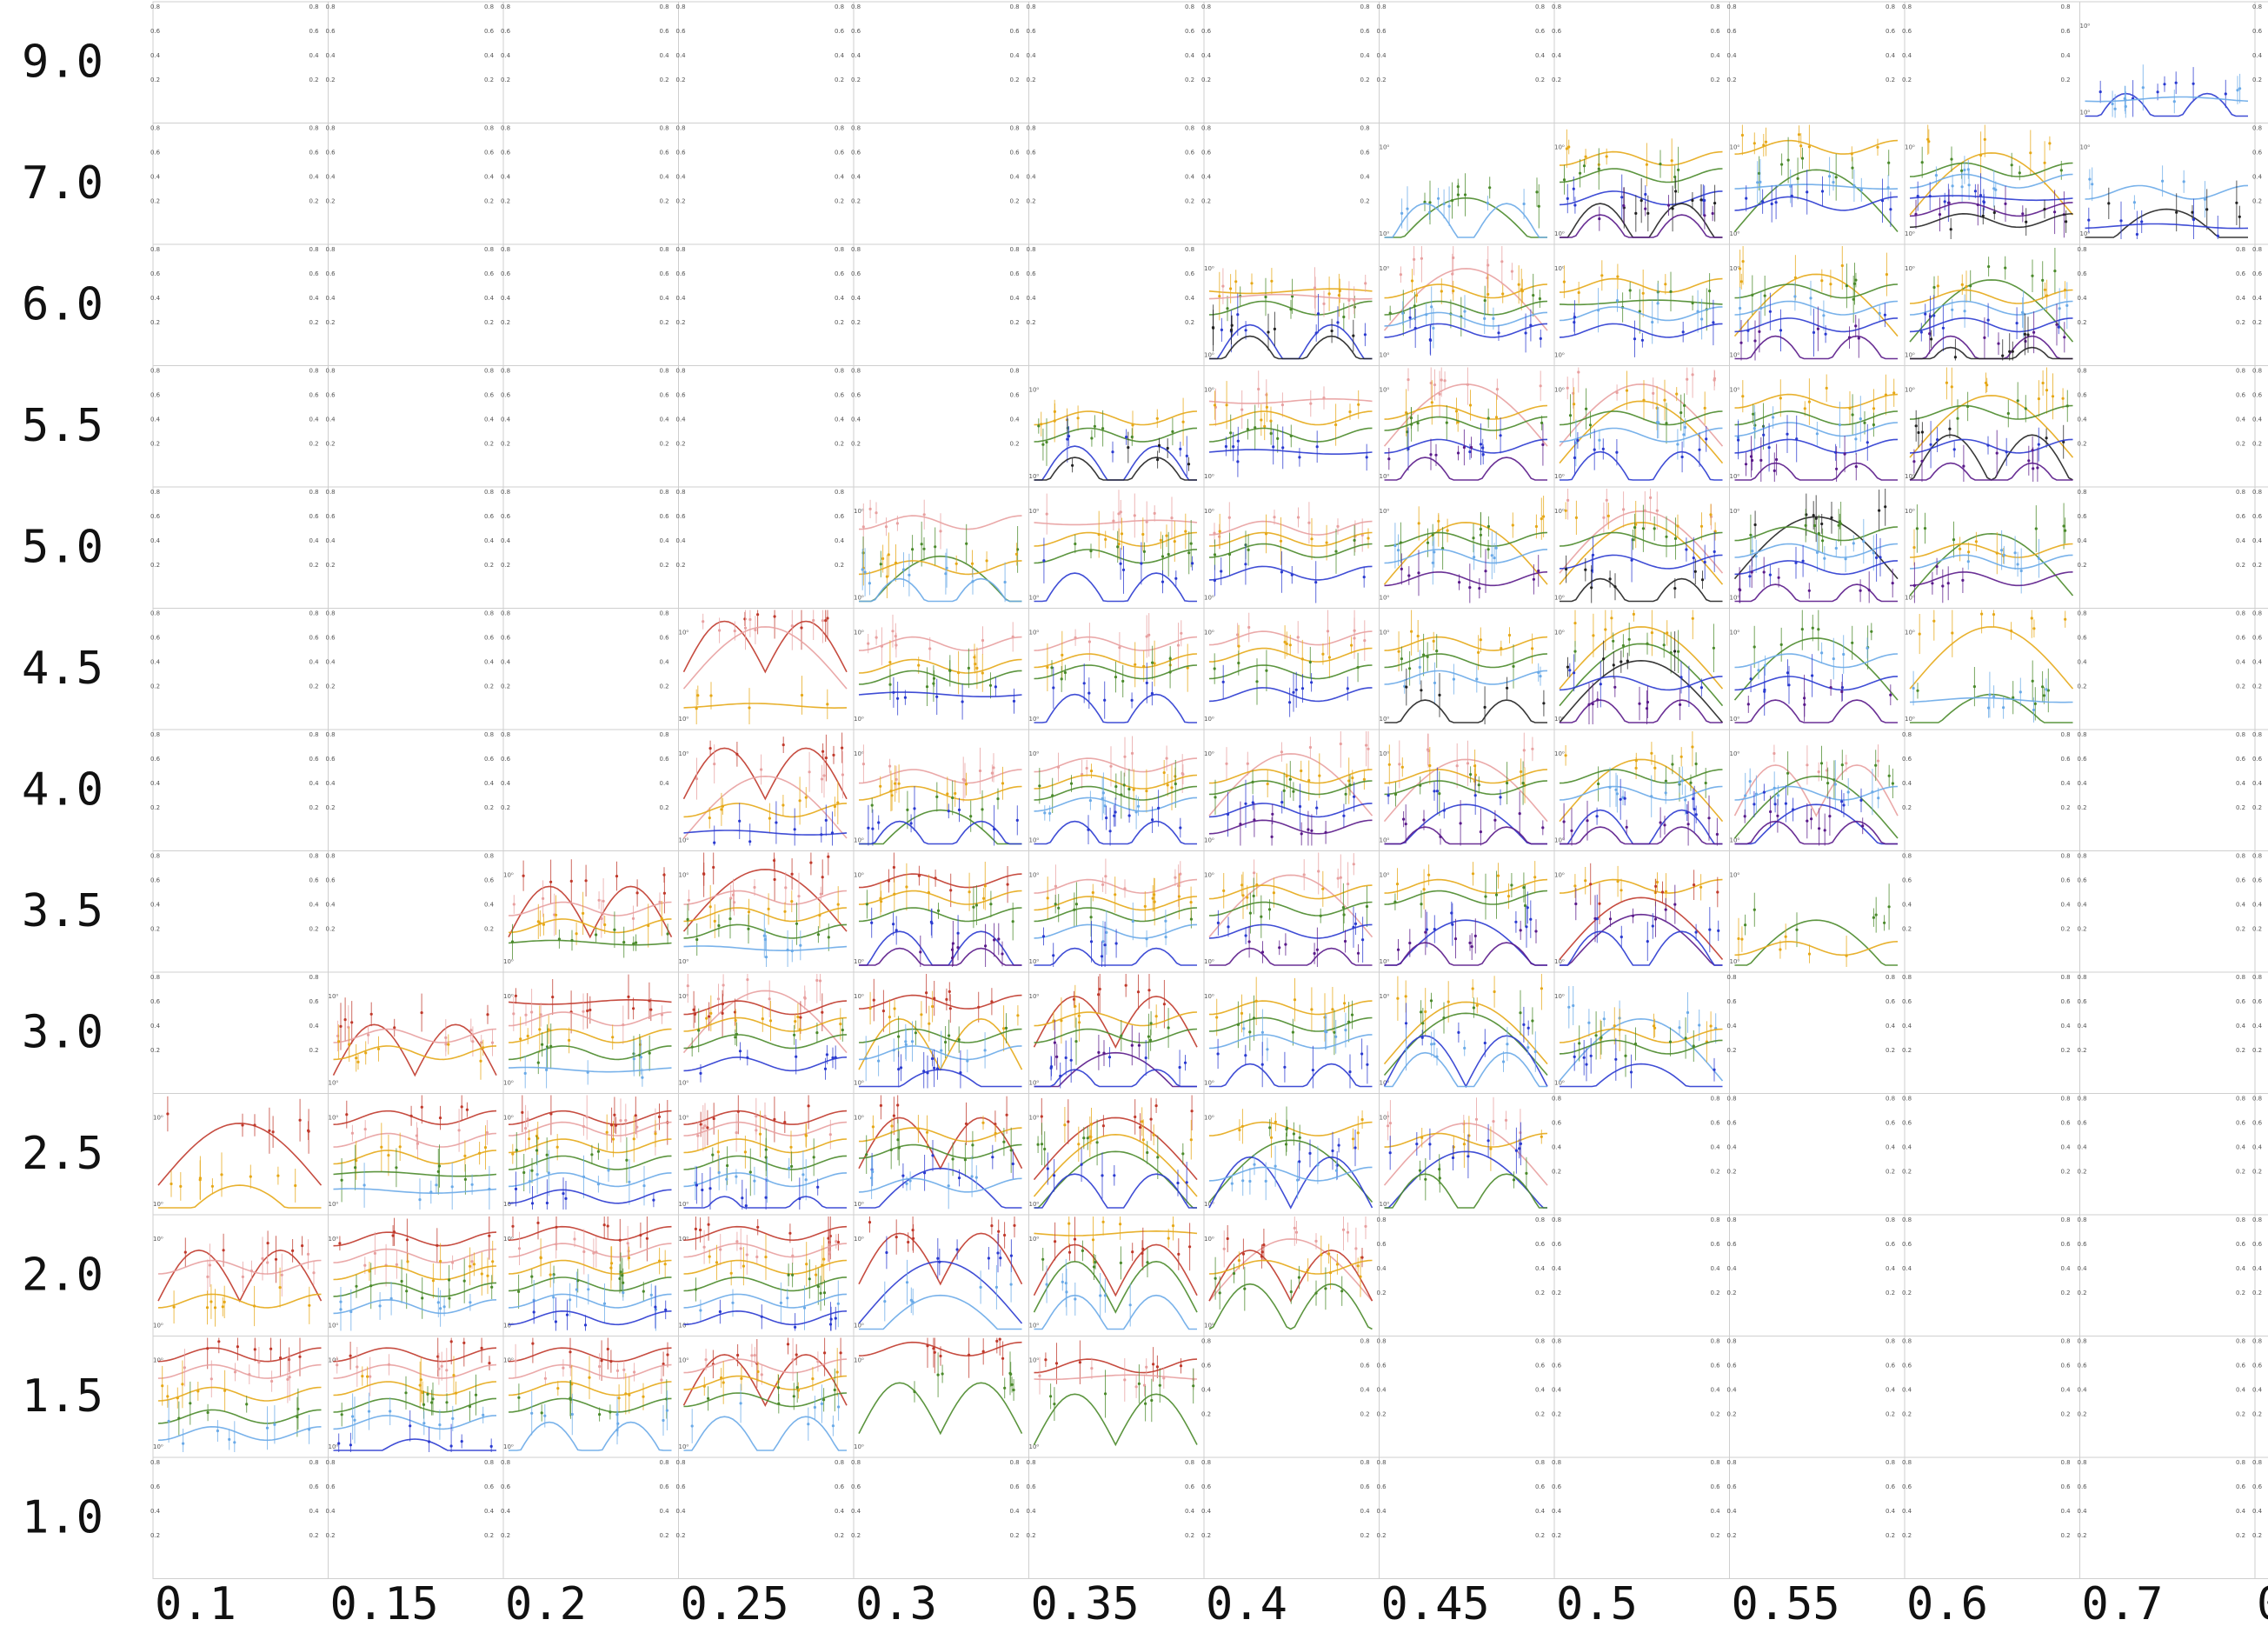 The image size is (2268, 1633). Describe the element at coordinates (62, 911) in the screenshot. I see `row-label-3-5: 3.5` at that location.